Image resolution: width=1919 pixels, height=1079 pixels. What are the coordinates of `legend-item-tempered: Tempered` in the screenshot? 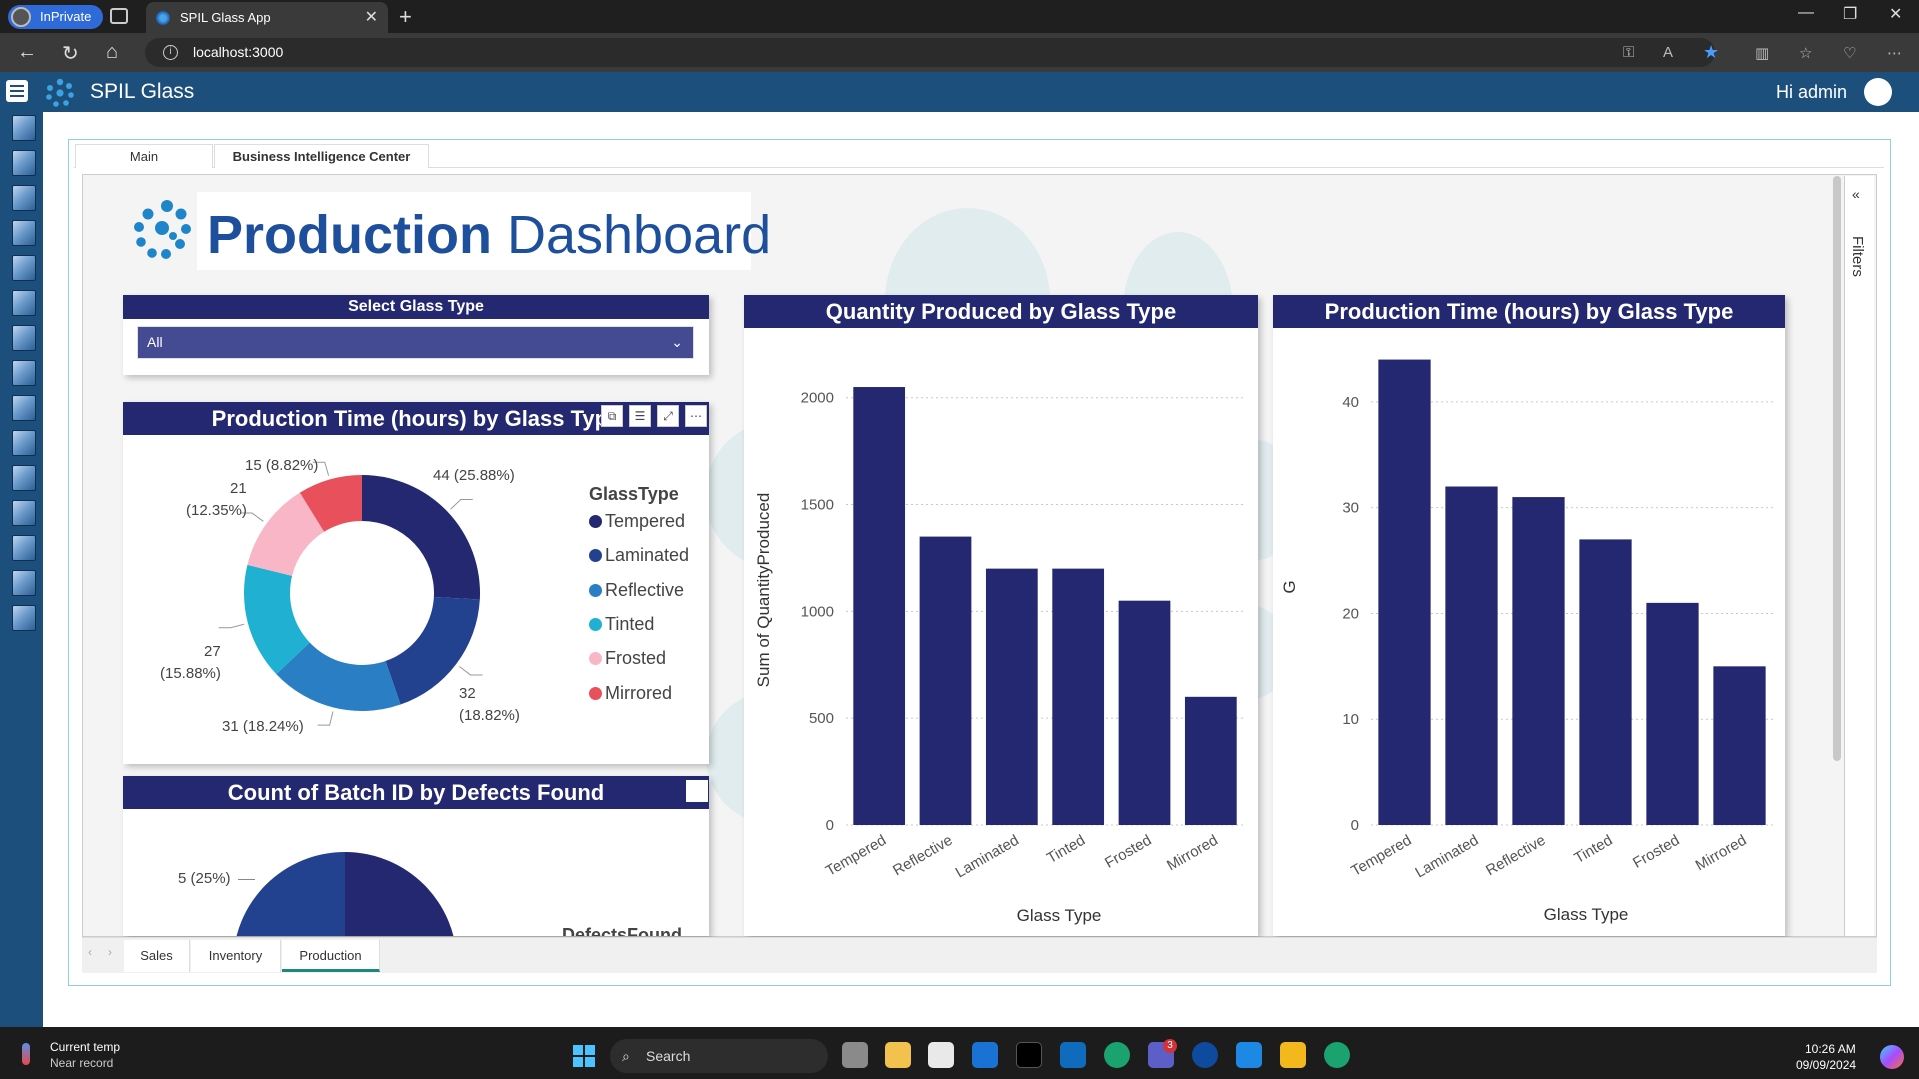 It's located at (637, 521).